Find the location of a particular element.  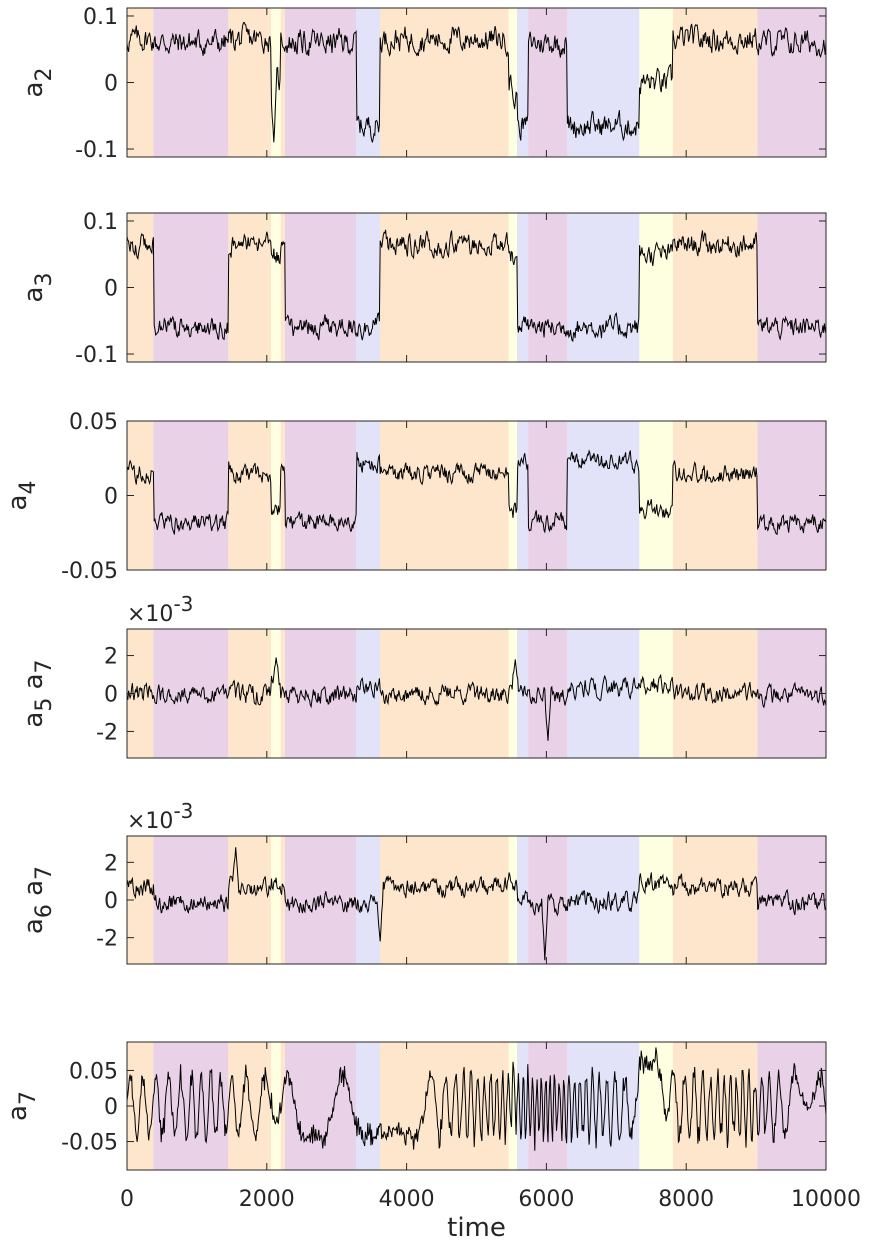

y-tick-label: -0.1 is located at coordinates (96, 150).